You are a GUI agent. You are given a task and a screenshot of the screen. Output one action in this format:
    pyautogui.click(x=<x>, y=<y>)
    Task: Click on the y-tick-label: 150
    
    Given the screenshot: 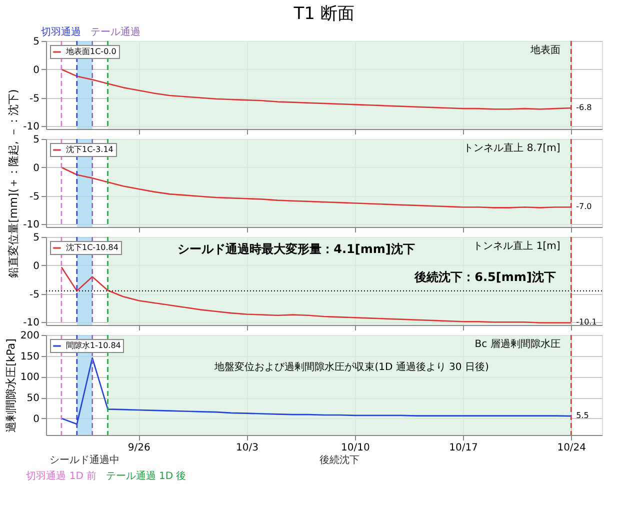 What is the action you would take?
    pyautogui.click(x=30, y=356)
    